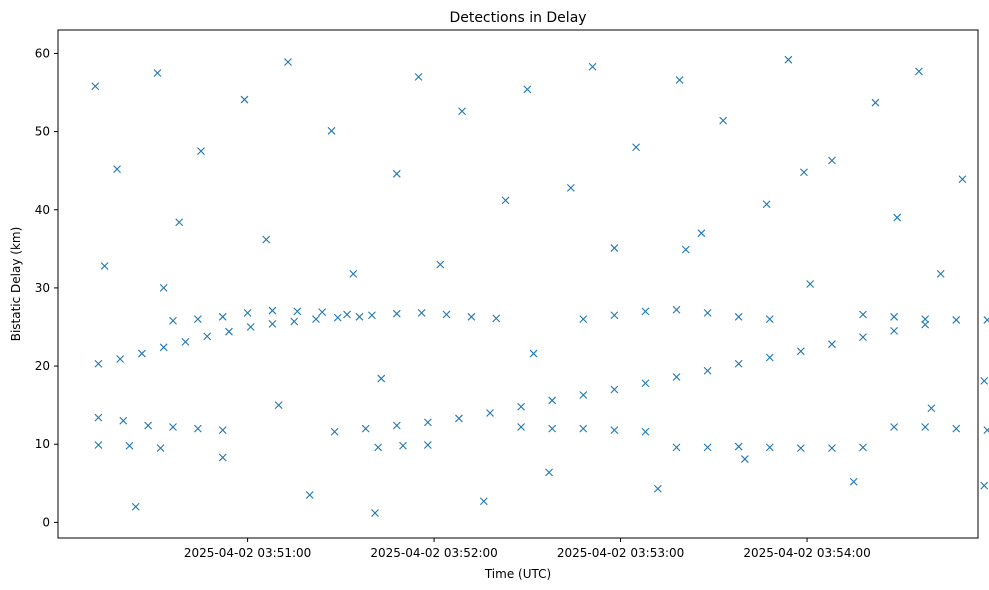 The width and height of the screenshot is (989, 590). What do you see at coordinates (806, 553) in the screenshot?
I see `x-tick-label: 2025-04-02 03:54:00` at bounding box center [806, 553].